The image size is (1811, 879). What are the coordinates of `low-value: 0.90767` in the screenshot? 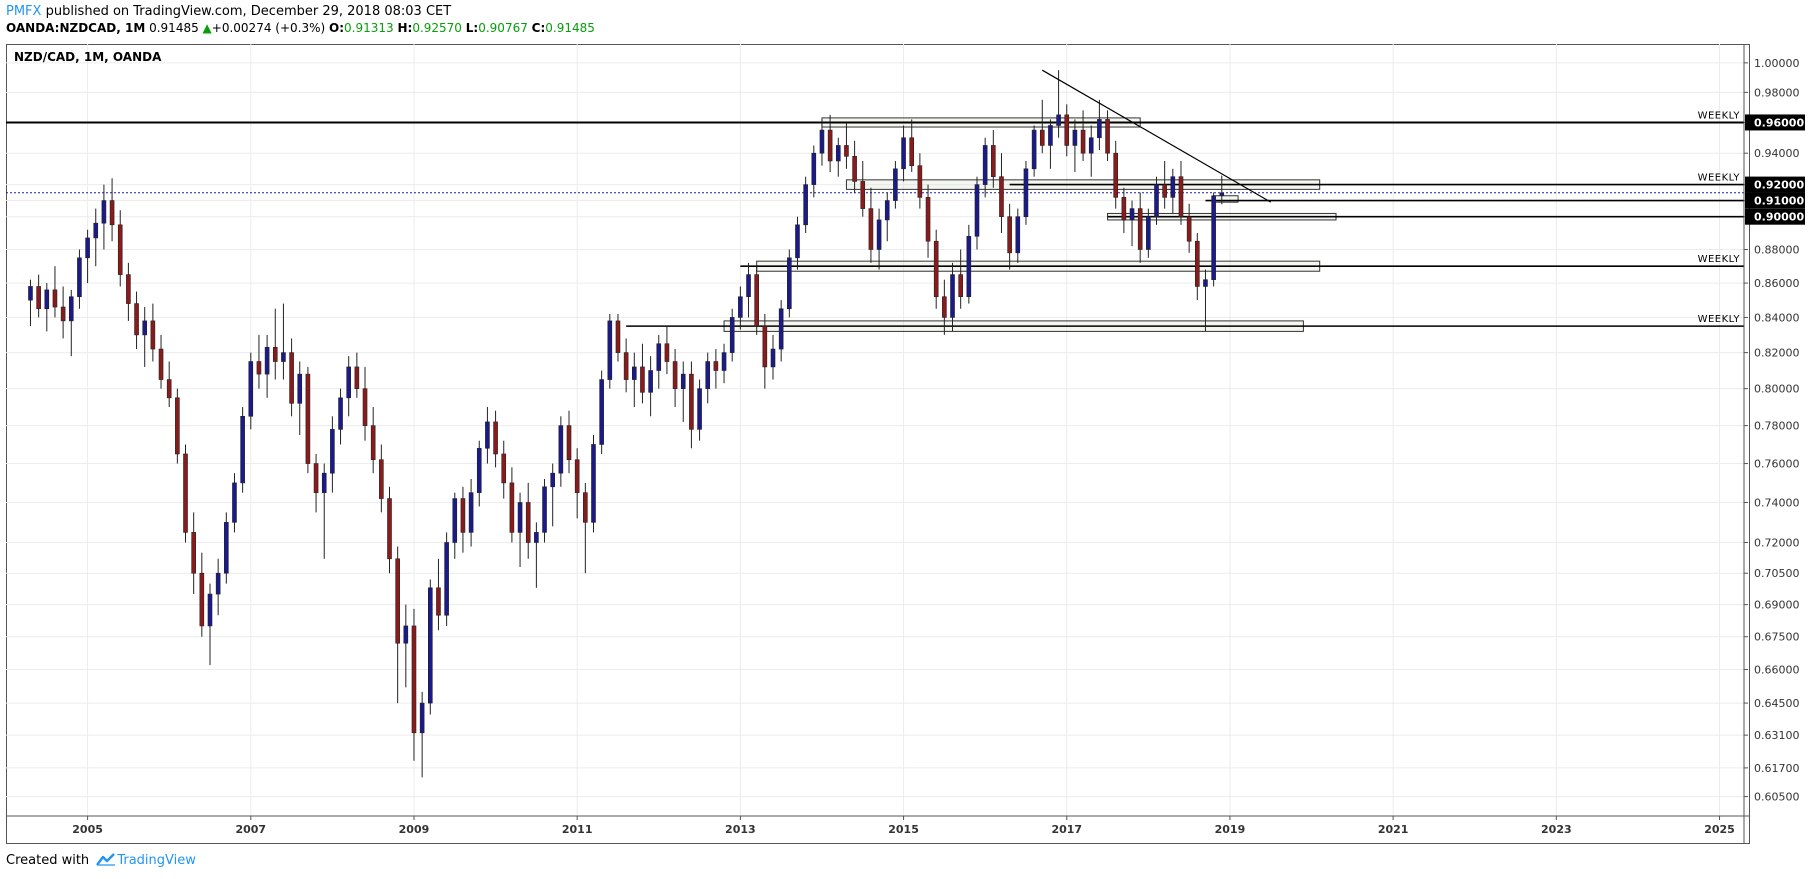 It's located at (503, 28).